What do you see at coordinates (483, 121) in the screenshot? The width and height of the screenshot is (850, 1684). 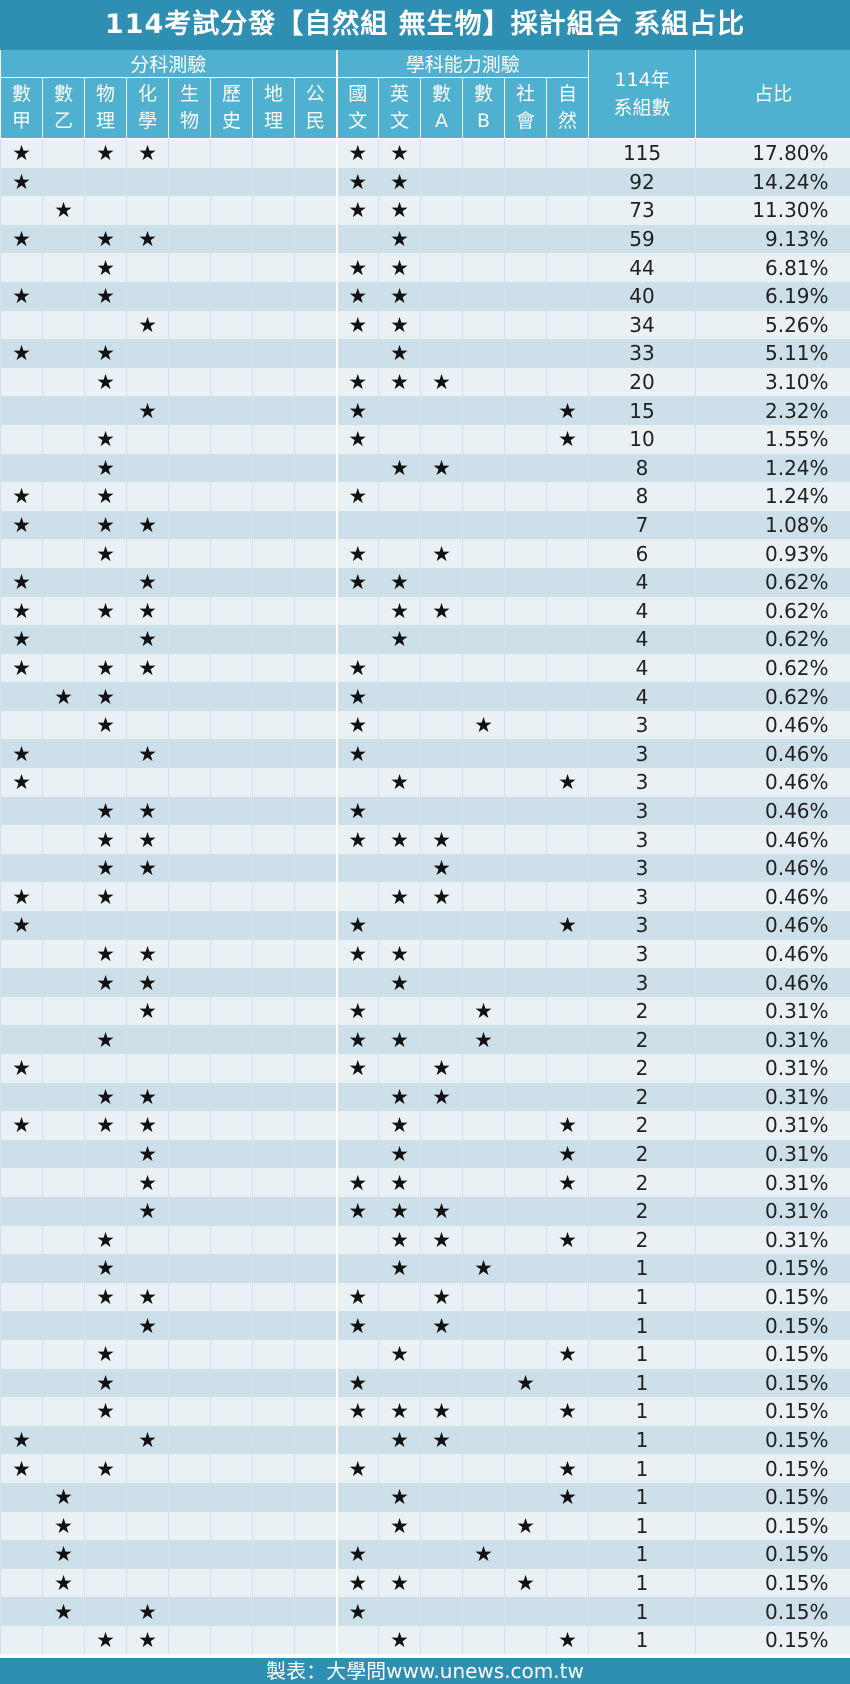 I see `subject-header-char: B` at bounding box center [483, 121].